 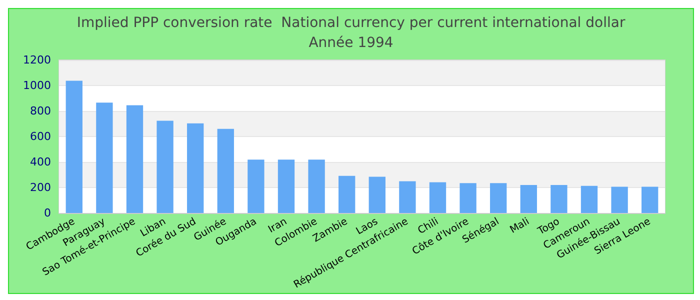 I want to click on chart-subtitle: Année 1994, so click(x=351, y=43).